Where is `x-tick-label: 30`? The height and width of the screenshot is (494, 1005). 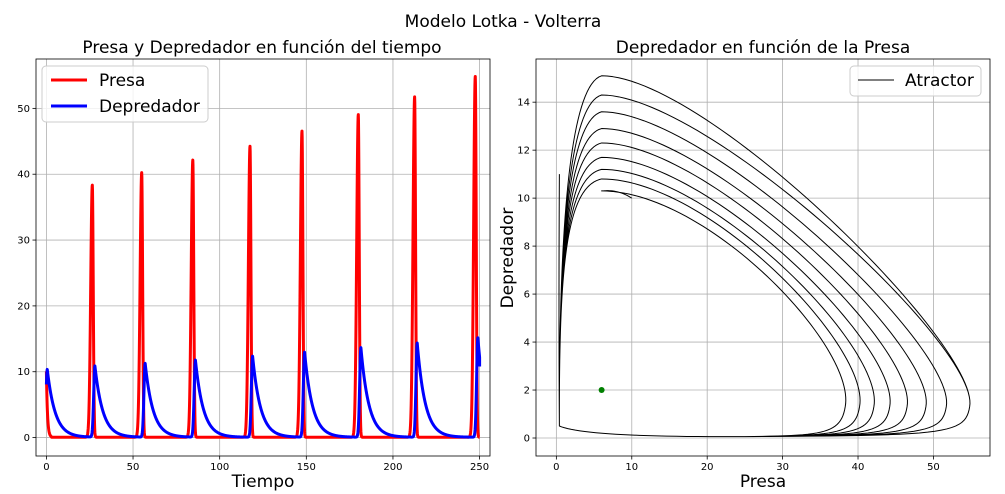
x-tick-label: 30 is located at coordinates (782, 467).